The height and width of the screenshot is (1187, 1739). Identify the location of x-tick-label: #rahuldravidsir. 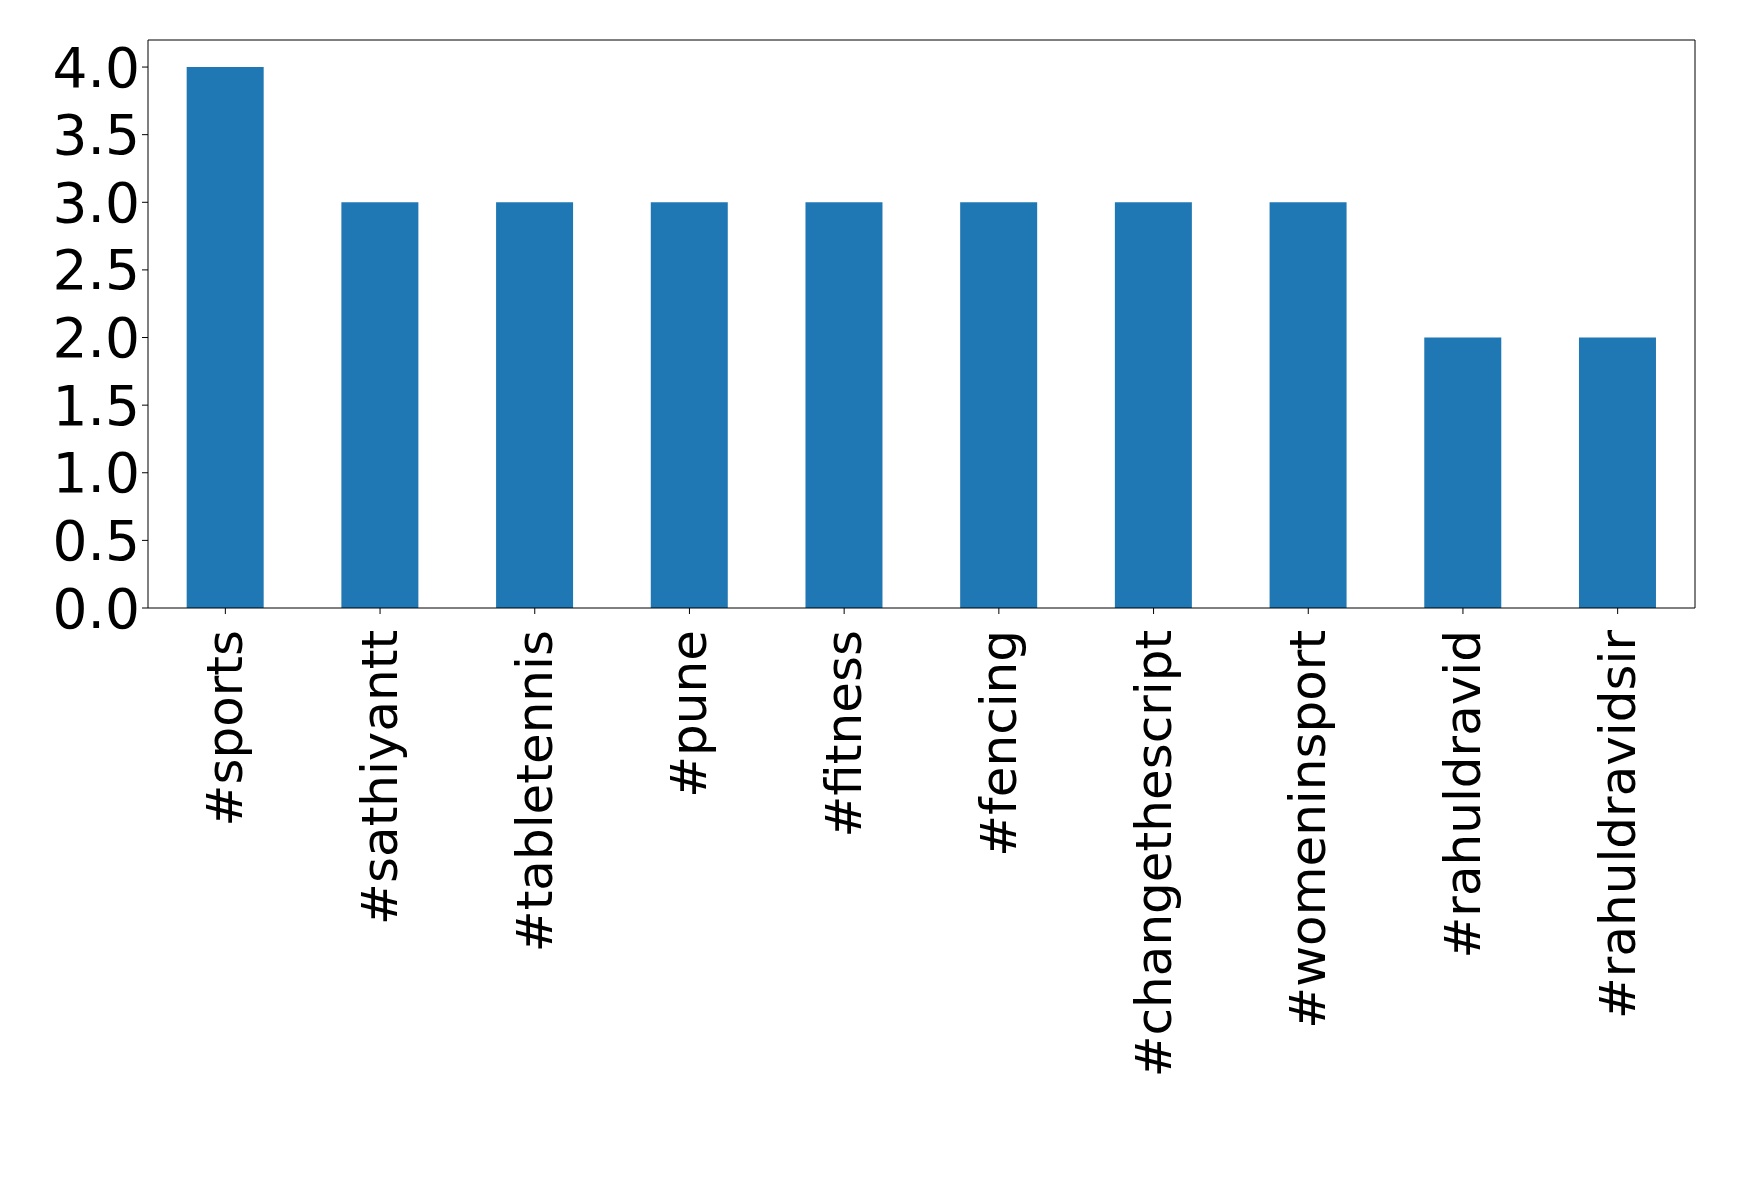
(1617, 824).